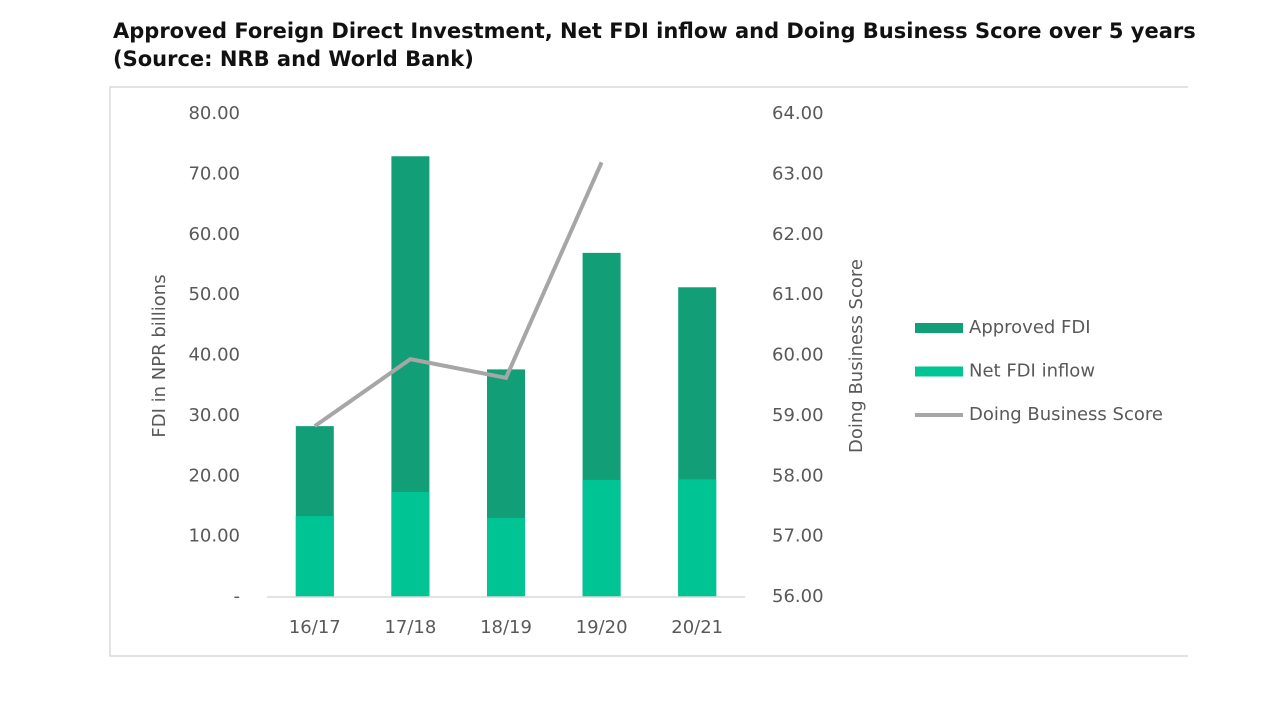 This screenshot has height=720, width=1280. What do you see at coordinates (1066, 414) in the screenshot?
I see `legend-label: Doing Business Score` at bounding box center [1066, 414].